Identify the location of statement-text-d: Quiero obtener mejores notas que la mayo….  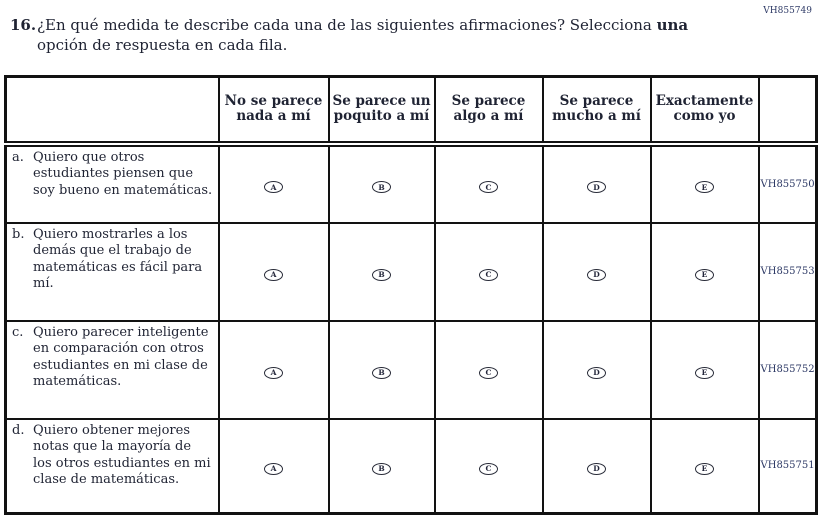
(122, 455).